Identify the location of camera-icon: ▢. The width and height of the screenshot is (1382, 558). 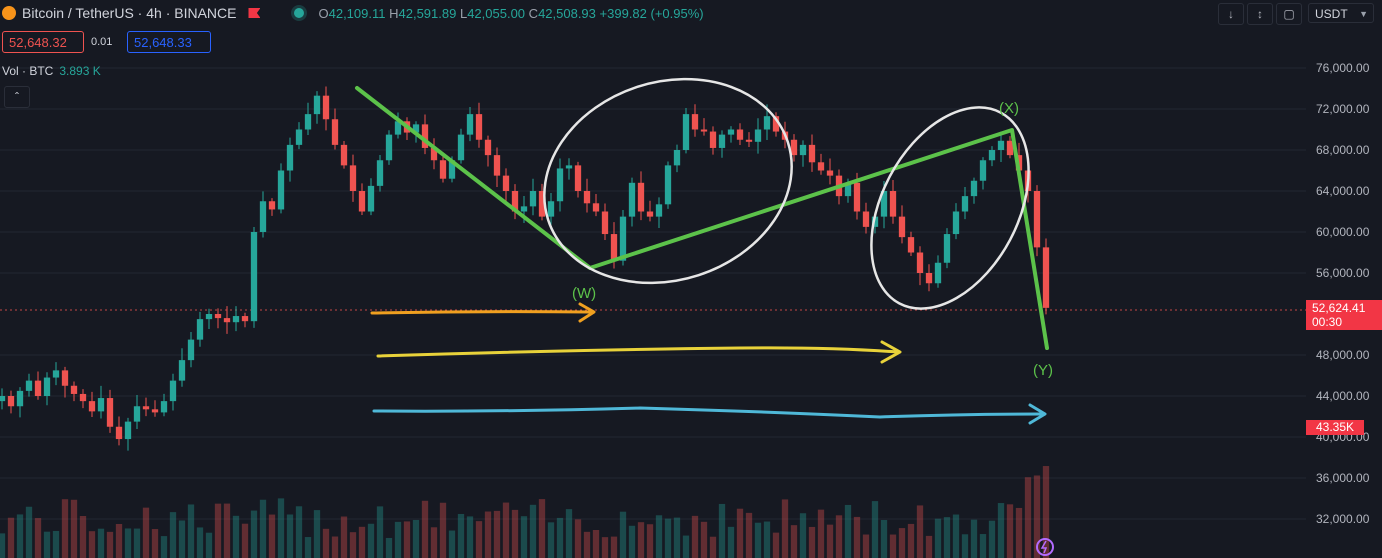
(1289, 14).